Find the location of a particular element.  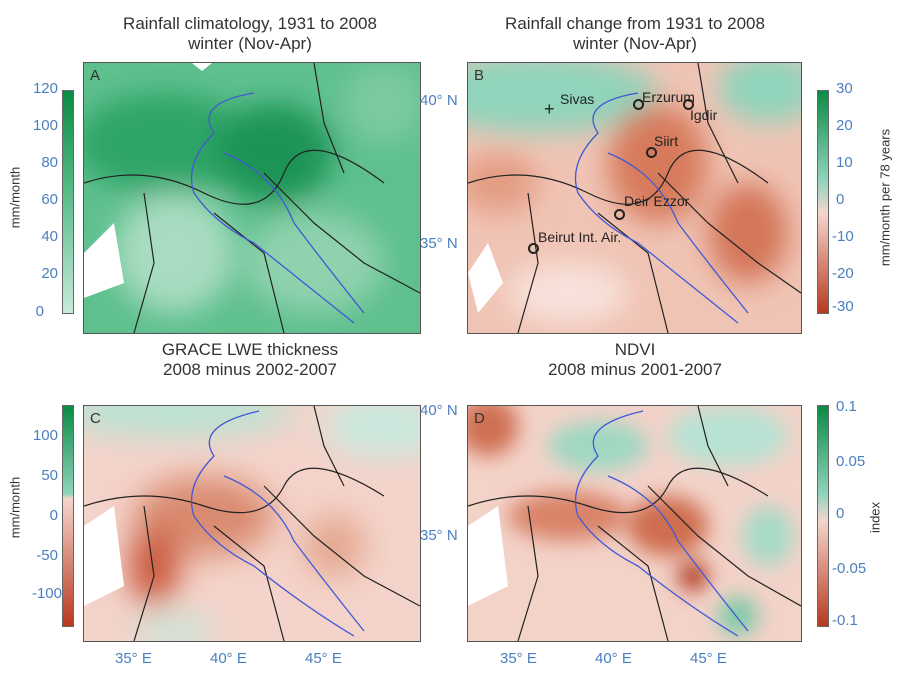

city-deir-ezzor: Deir Ezzor is located at coordinates (657, 201).